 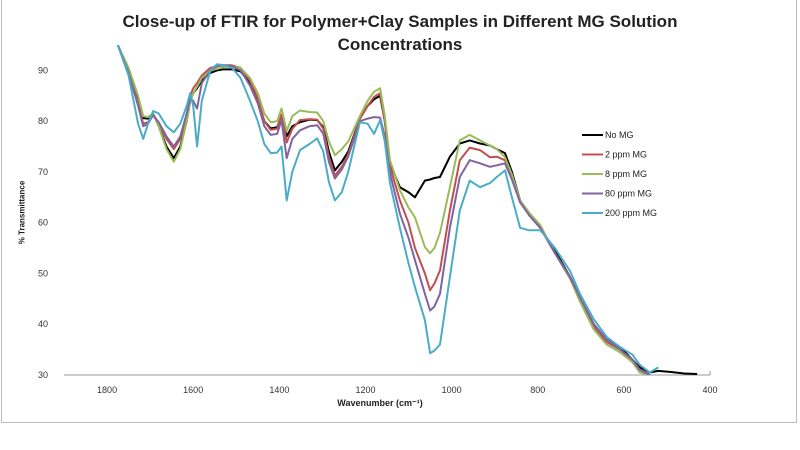 I want to click on legend-label: 8 ppm MG, so click(x=626, y=174).